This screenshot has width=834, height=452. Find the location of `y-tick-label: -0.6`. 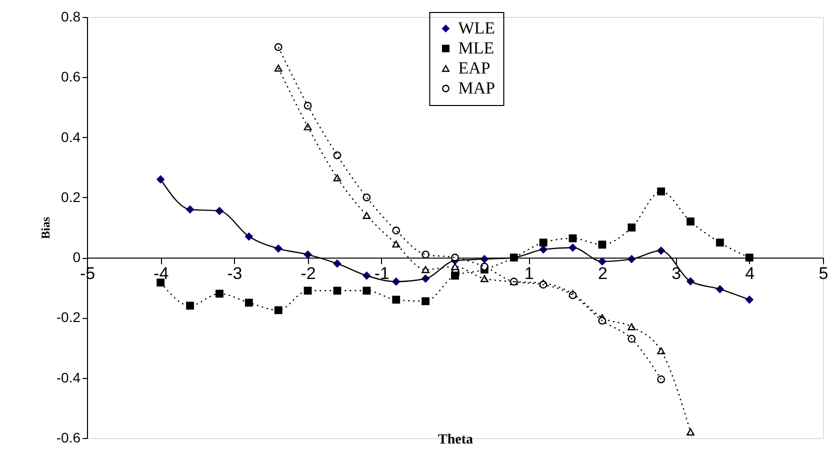

y-tick-label: -0.6 is located at coordinates (68, 438).